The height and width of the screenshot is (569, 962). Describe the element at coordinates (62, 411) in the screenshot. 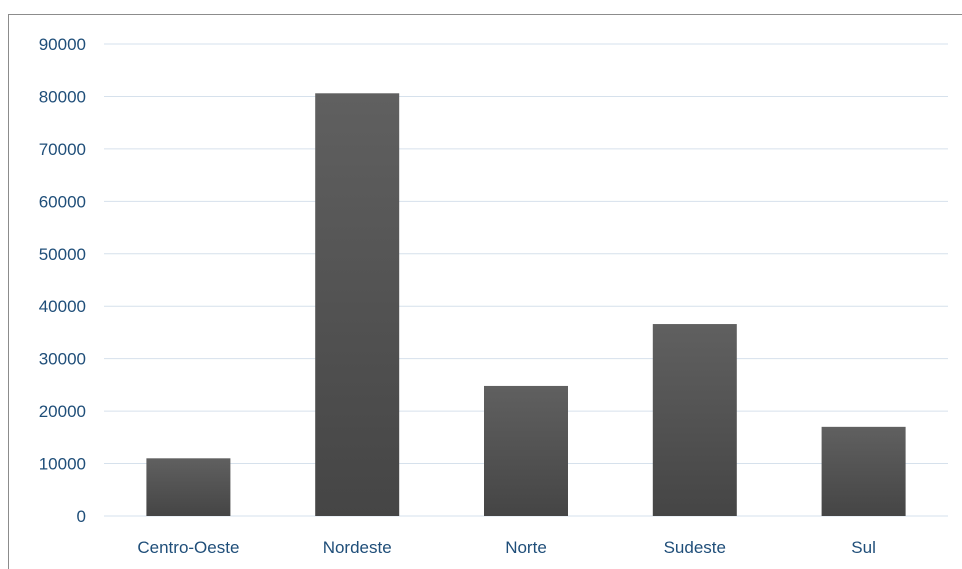

I see `y-tick-label: 20000` at that location.